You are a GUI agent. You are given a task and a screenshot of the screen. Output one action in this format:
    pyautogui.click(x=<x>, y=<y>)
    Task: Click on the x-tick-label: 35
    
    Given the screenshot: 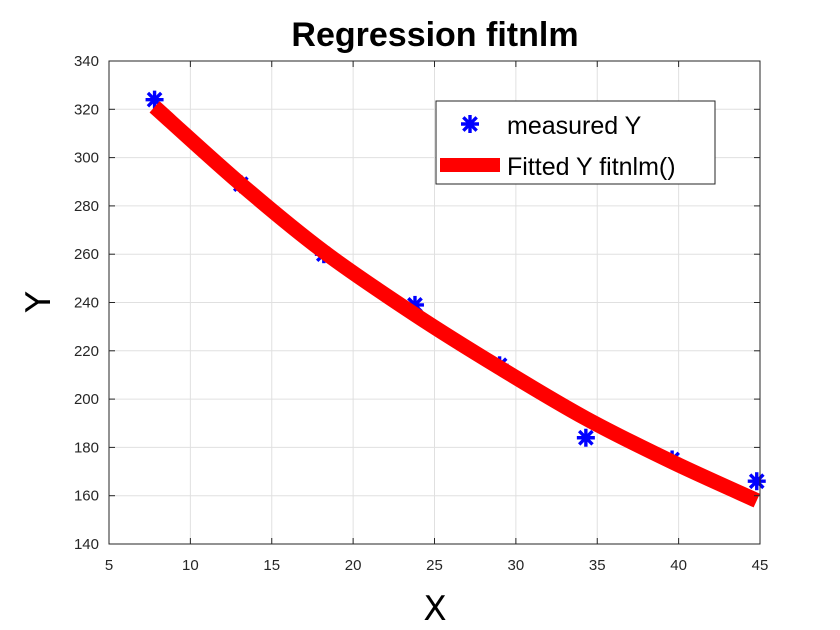 What is the action you would take?
    pyautogui.click(x=597, y=565)
    